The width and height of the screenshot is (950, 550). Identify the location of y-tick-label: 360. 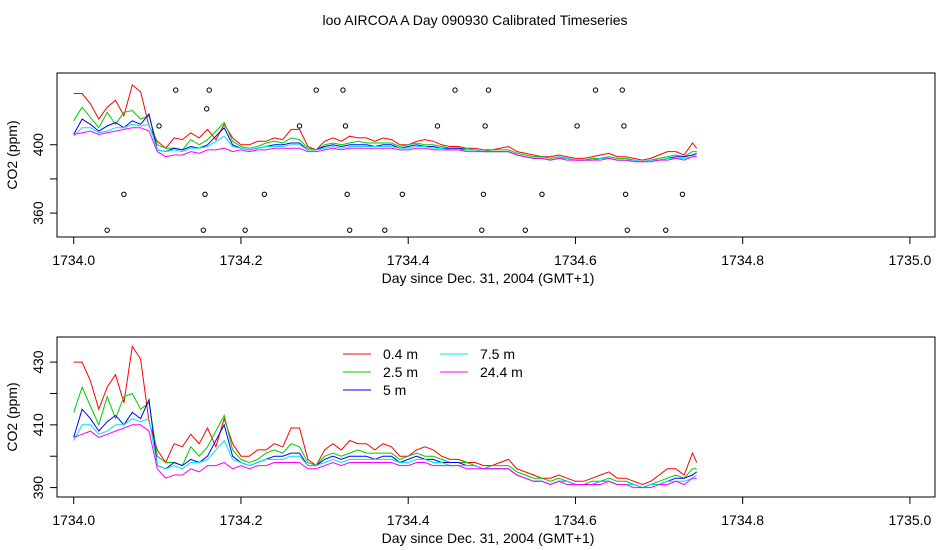
(38, 213).